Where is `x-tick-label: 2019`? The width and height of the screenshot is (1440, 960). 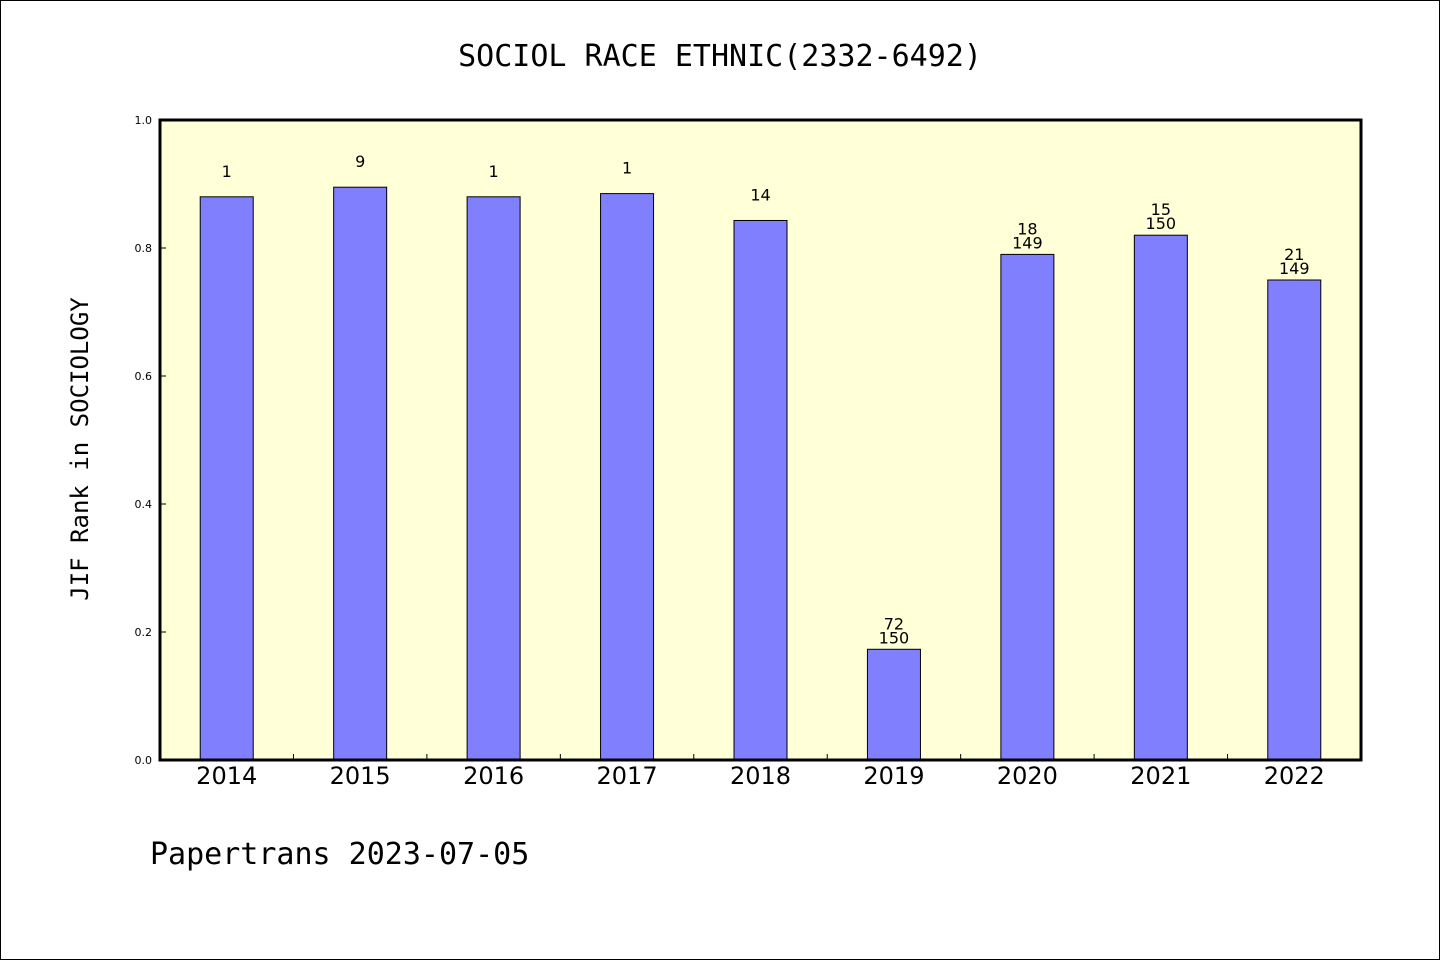
x-tick-label: 2019 is located at coordinates (893, 776).